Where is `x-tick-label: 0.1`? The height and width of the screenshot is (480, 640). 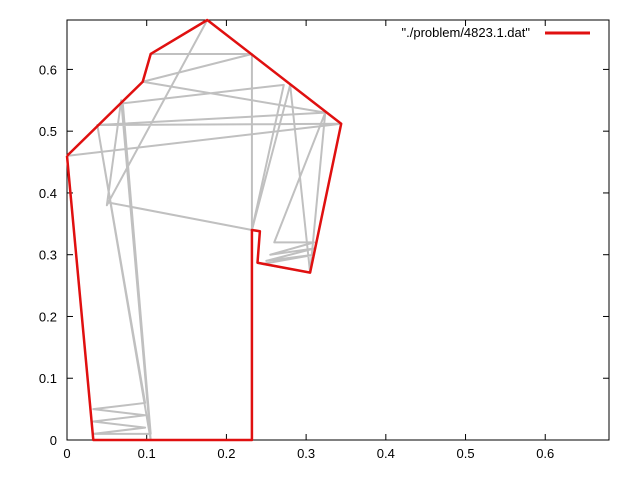 x-tick-label: 0.1 is located at coordinates (147, 453).